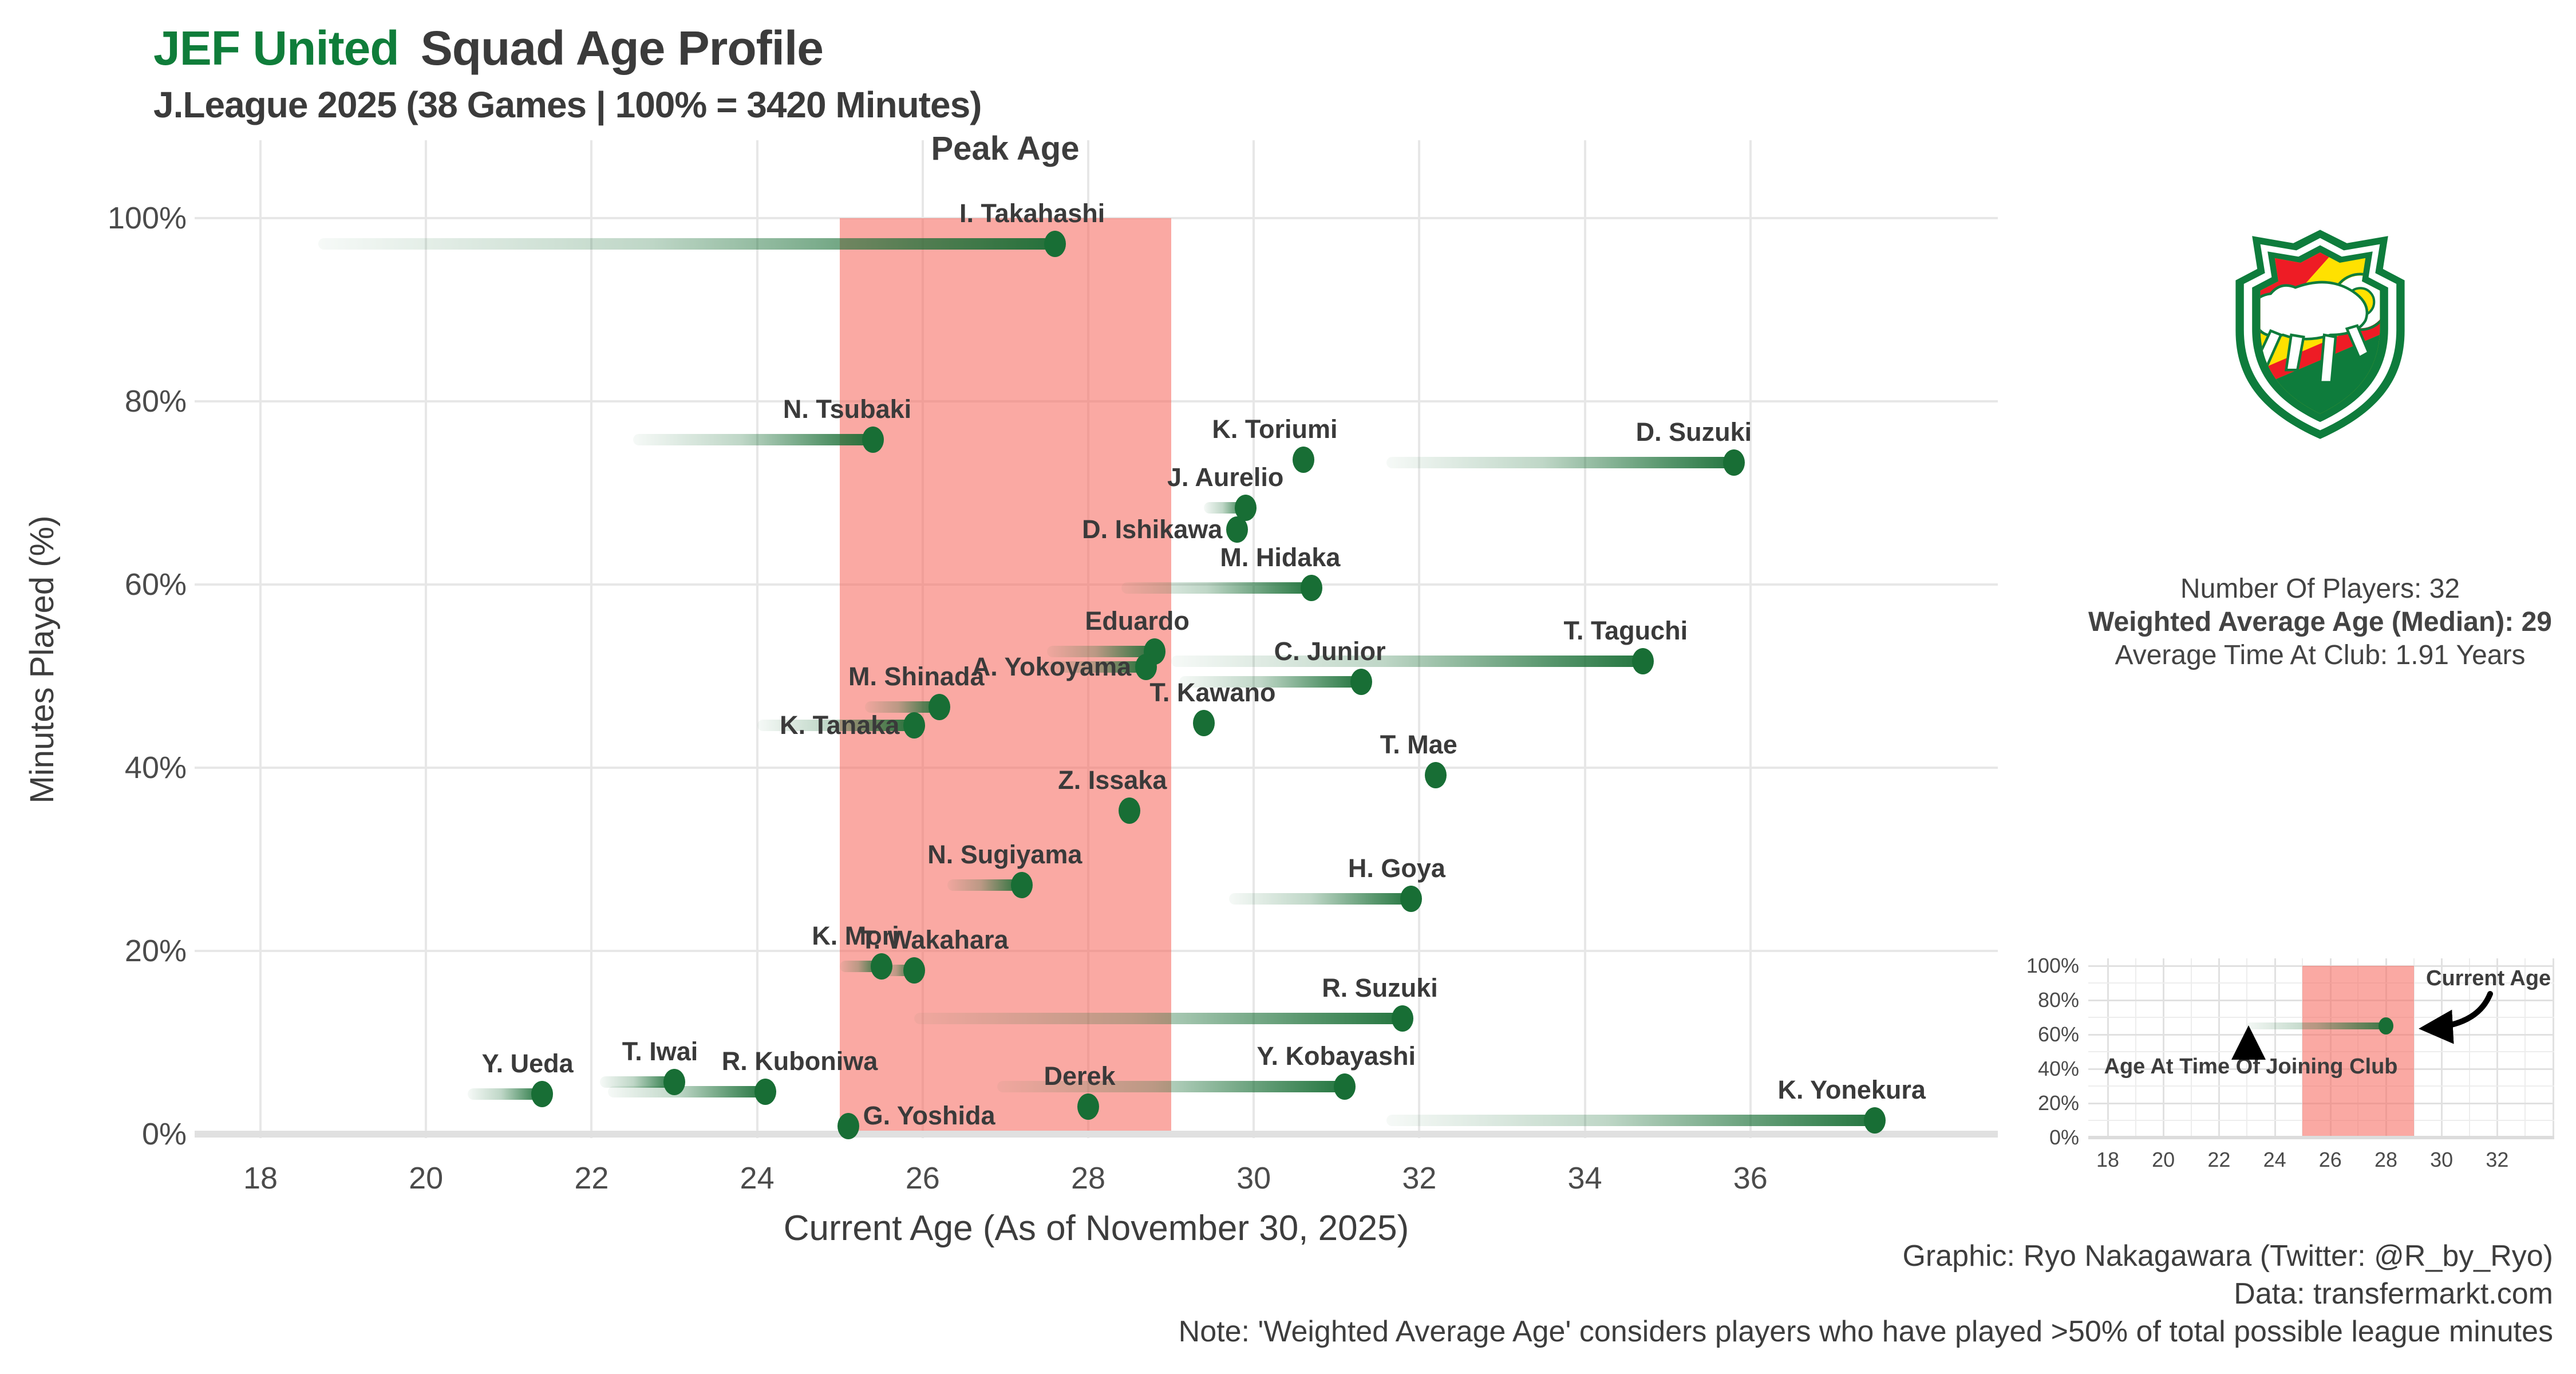  I want to click on player-name-label: Z. Issaka, so click(1112, 780).